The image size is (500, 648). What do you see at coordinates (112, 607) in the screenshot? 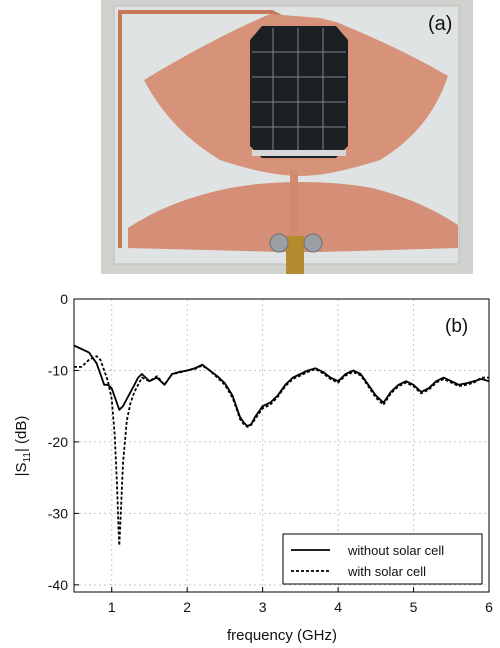
I see `x-tick-label: 1` at bounding box center [112, 607].